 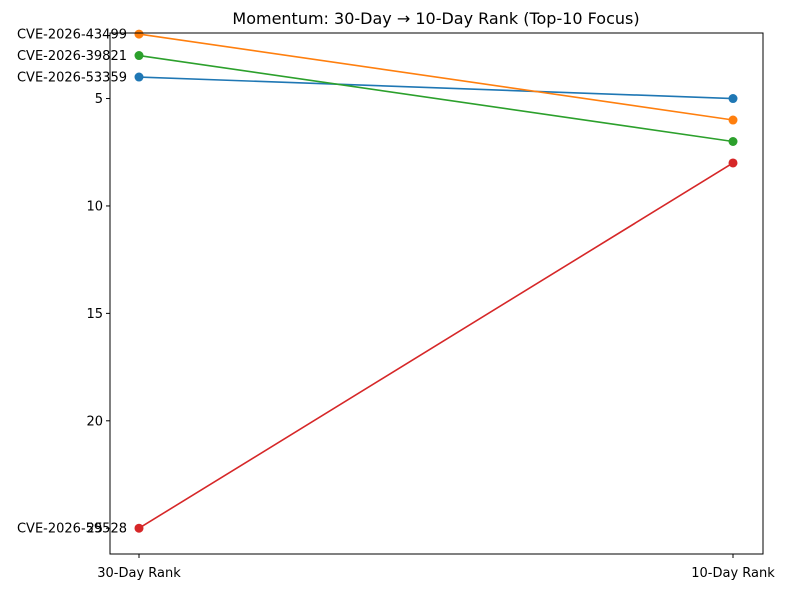 I want to click on series-label-3: CVE-2026-59528, so click(x=72, y=529).